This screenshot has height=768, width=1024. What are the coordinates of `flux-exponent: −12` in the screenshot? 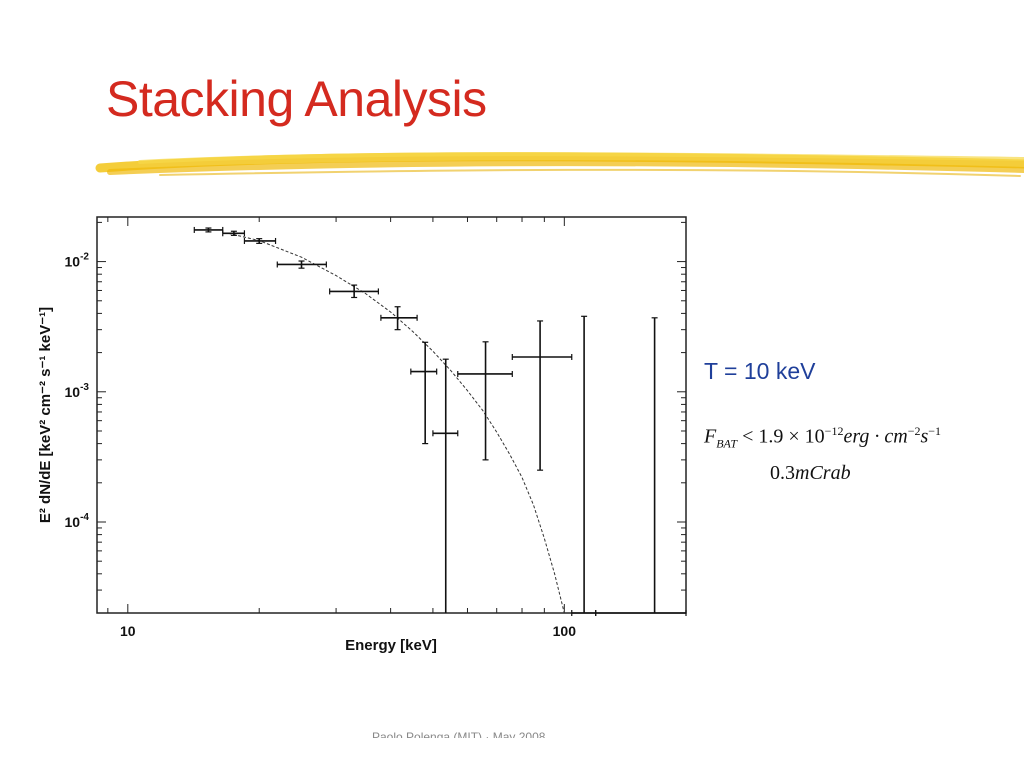 It's located at (834, 431).